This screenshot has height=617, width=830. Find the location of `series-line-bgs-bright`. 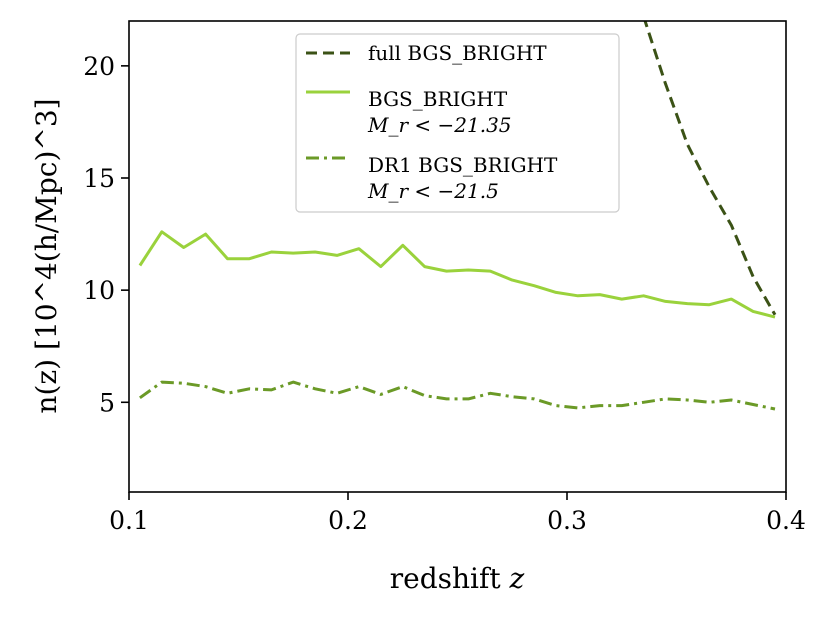

series-line-bgs-bright is located at coordinates (457, 274).